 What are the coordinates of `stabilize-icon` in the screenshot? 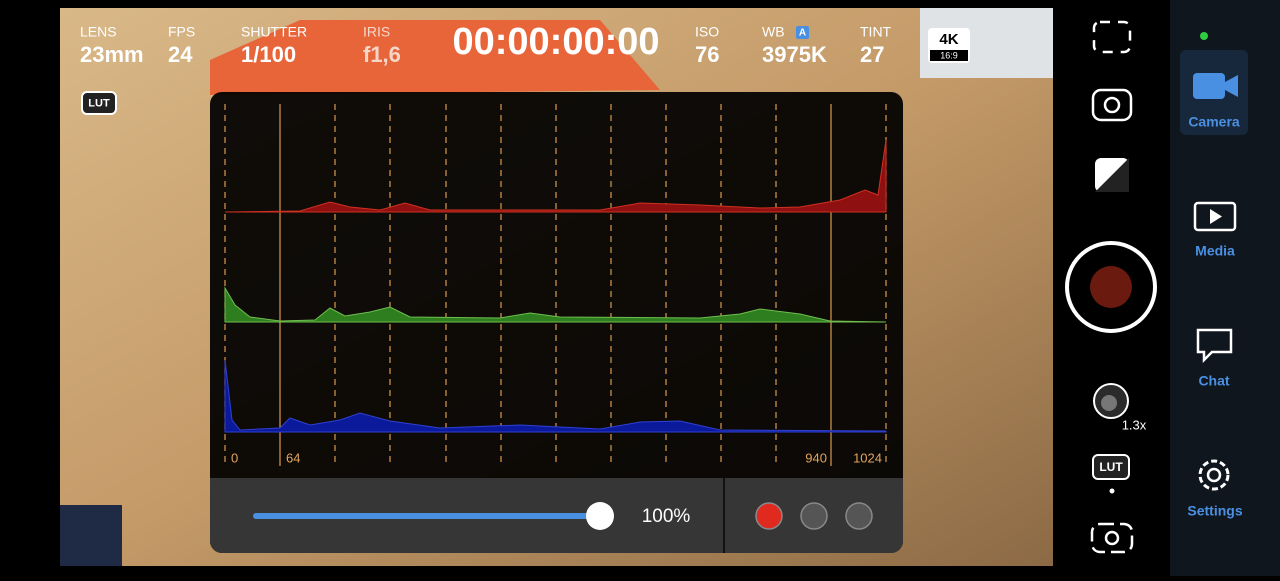 It's located at (1112, 538).